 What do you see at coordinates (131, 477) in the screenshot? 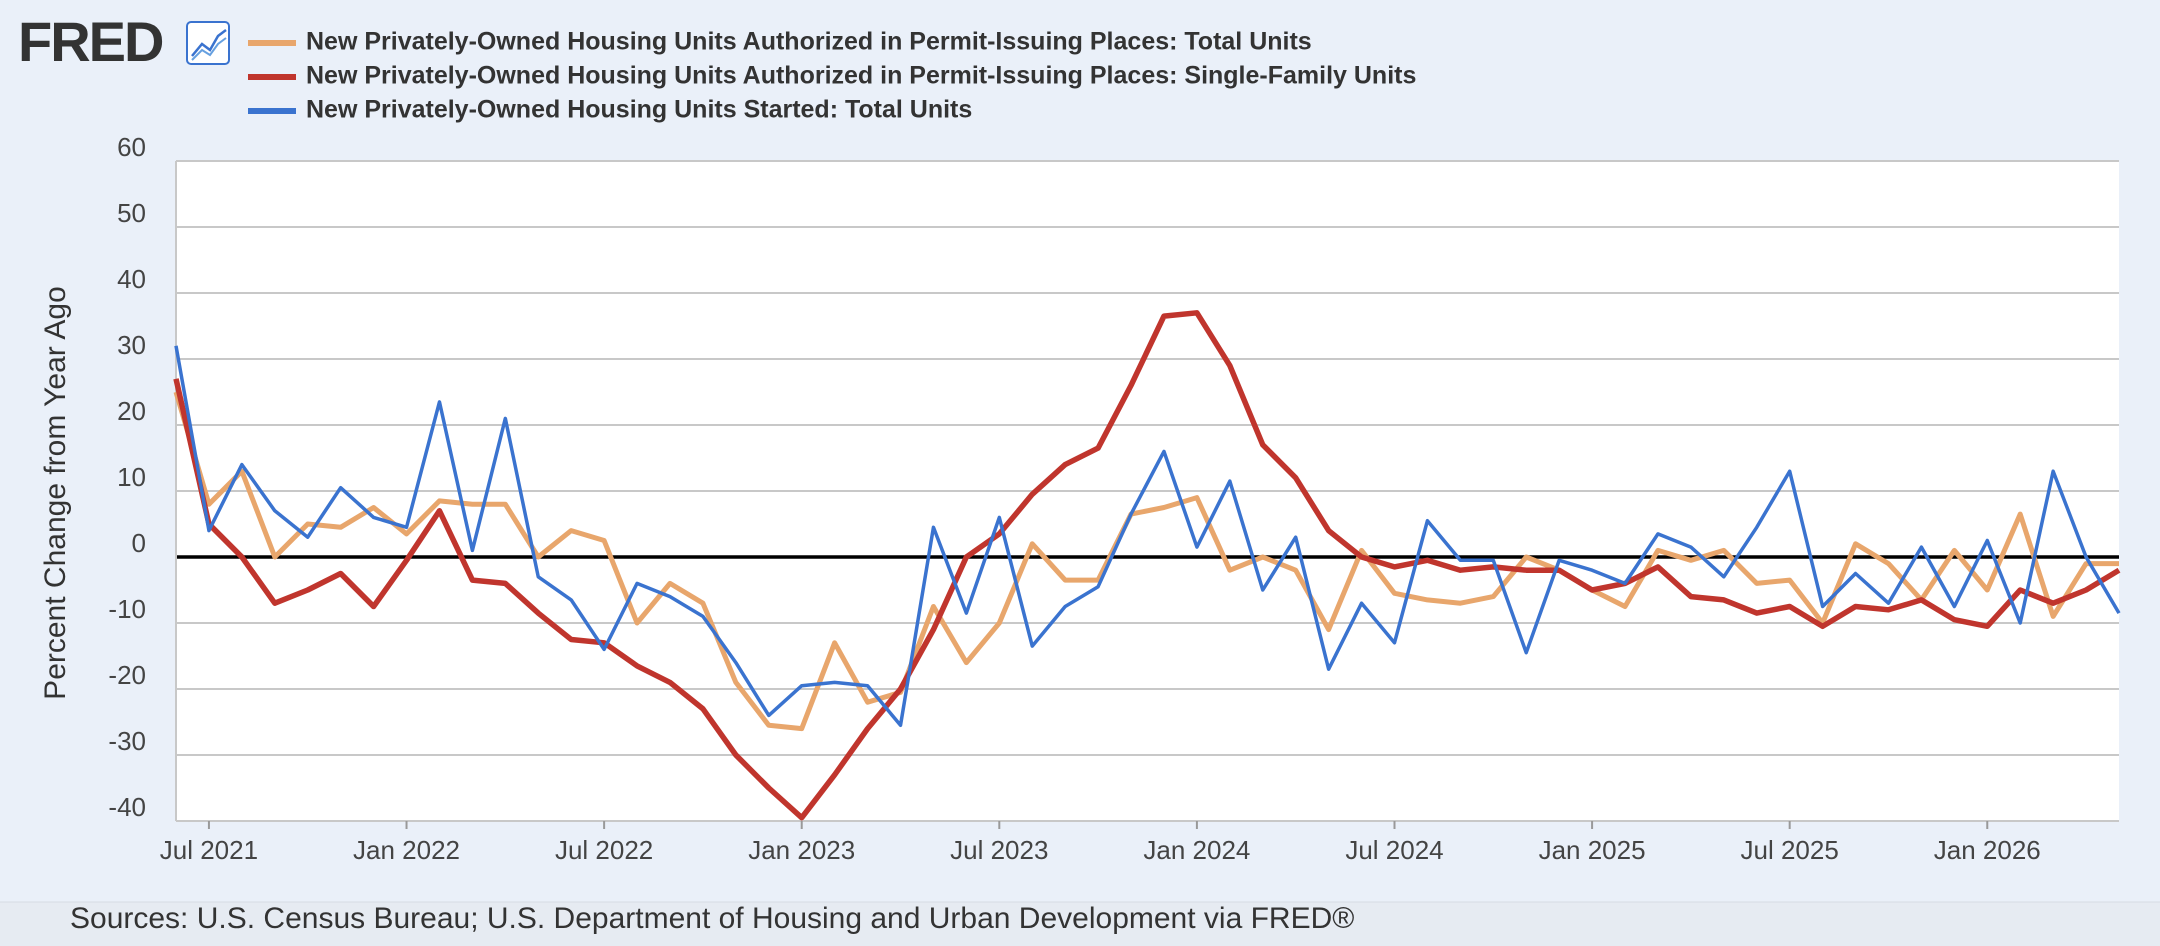
I see `y-tick-label: 10` at bounding box center [131, 477].